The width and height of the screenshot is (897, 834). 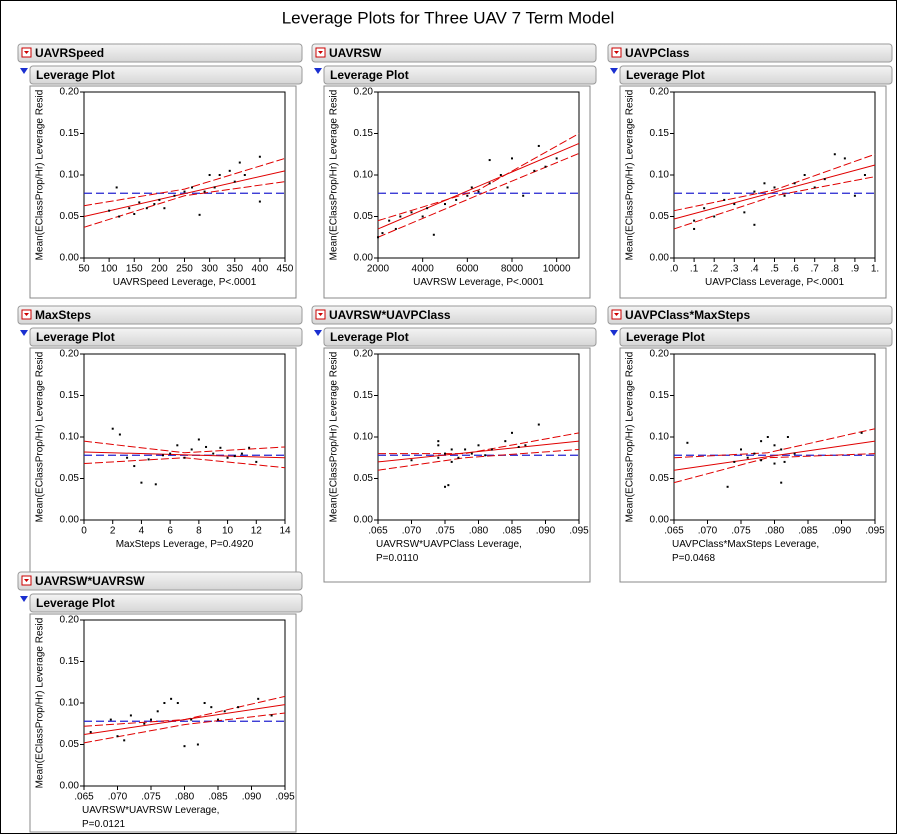 What do you see at coordinates (745, 551) in the screenshot?
I see `x-axis-label-box: UAVPClass*MaxSteps Leverage, P=0.0468` at bounding box center [745, 551].